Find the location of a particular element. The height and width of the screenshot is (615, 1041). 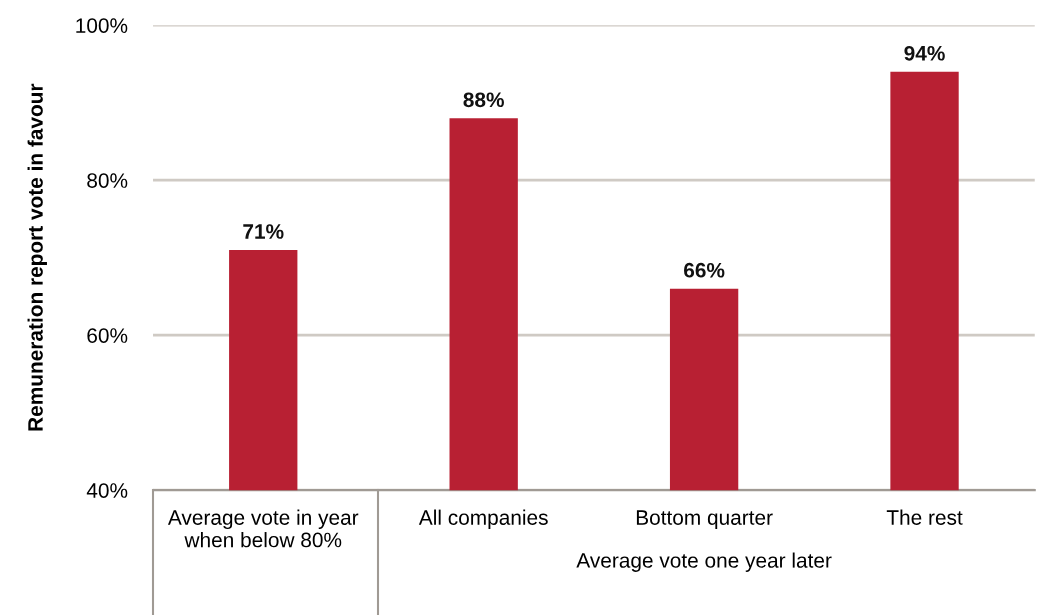

data-label: 66% is located at coordinates (704, 270).